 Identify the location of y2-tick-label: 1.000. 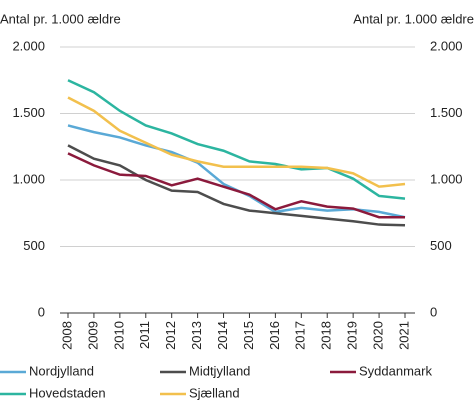
(446, 178).